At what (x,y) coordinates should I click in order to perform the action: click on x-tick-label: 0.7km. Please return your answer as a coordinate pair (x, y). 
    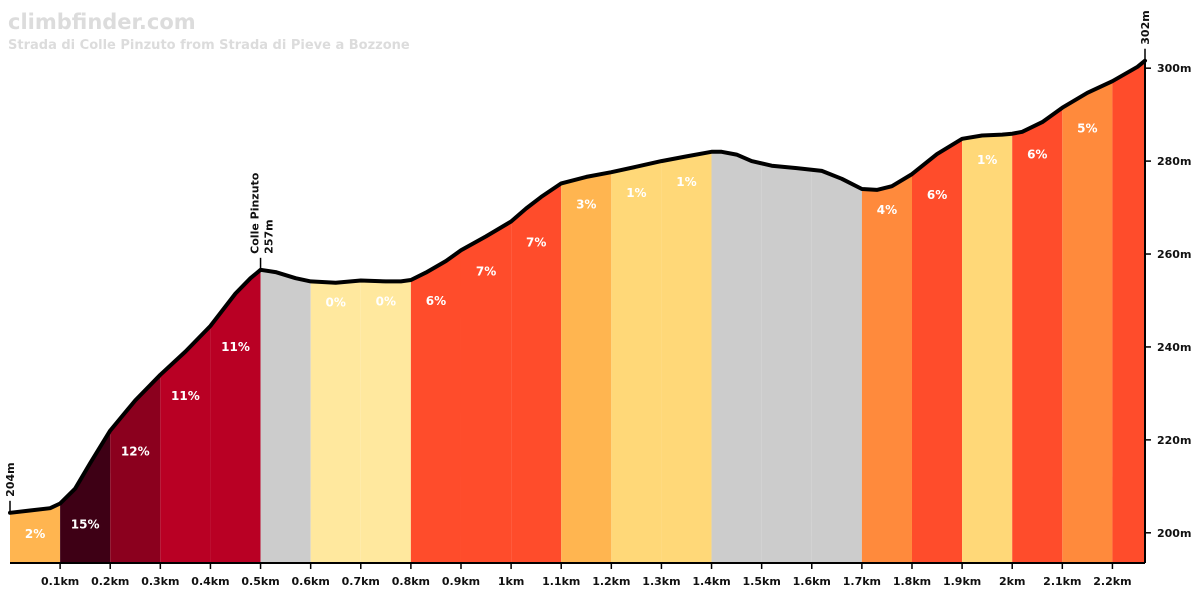
    Looking at the image, I should click on (361, 581).